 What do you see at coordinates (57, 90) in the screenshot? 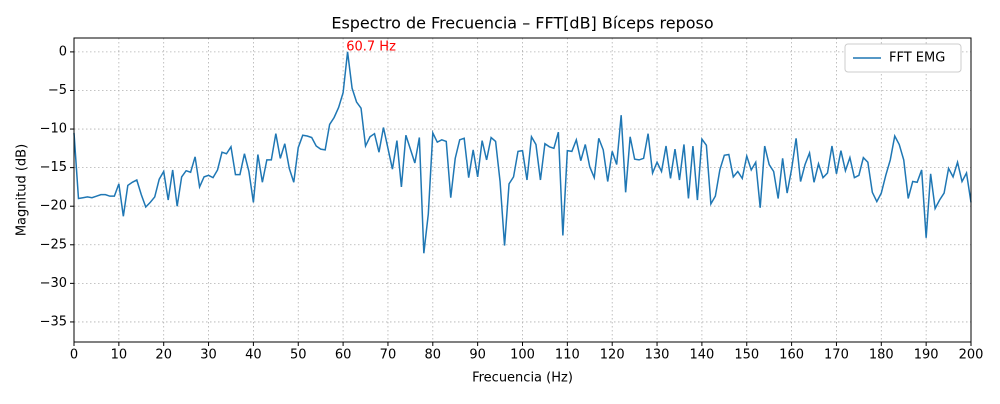
I see `y-tick-label: −5` at bounding box center [57, 90].